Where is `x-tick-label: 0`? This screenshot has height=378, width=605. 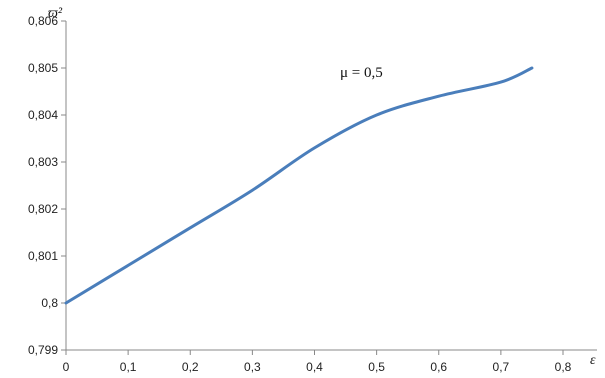
x-tick-label: 0 is located at coordinates (66, 367).